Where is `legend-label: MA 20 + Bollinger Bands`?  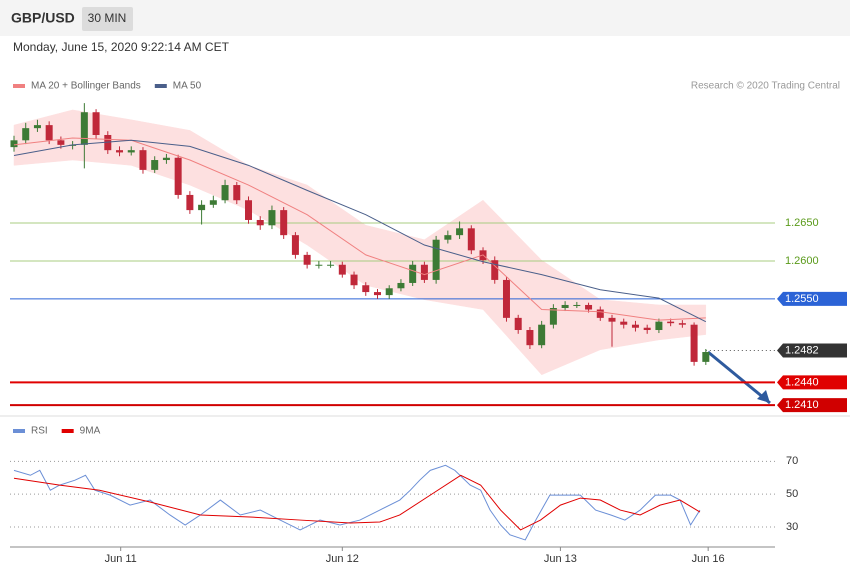 legend-label: MA 20 + Bollinger Bands is located at coordinates (86, 86).